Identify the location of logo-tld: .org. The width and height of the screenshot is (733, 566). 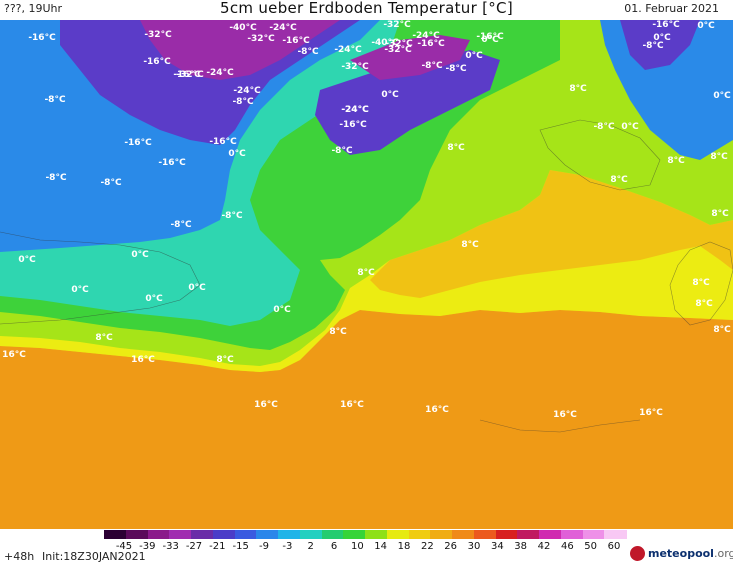
(723, 553).